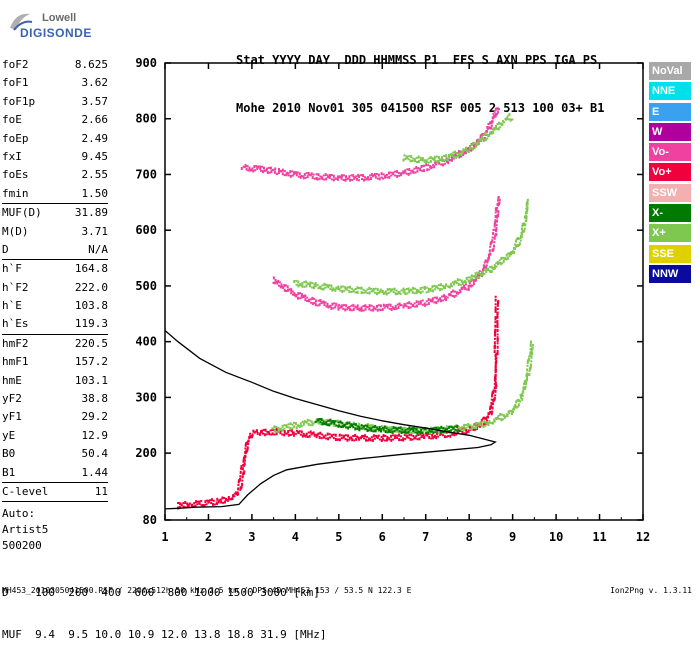 The width and height of the screenshot is (700, 656). Describe the element at coordinates (21, 22) in the screenshot. I see `logo-swirl-icon` at that location.